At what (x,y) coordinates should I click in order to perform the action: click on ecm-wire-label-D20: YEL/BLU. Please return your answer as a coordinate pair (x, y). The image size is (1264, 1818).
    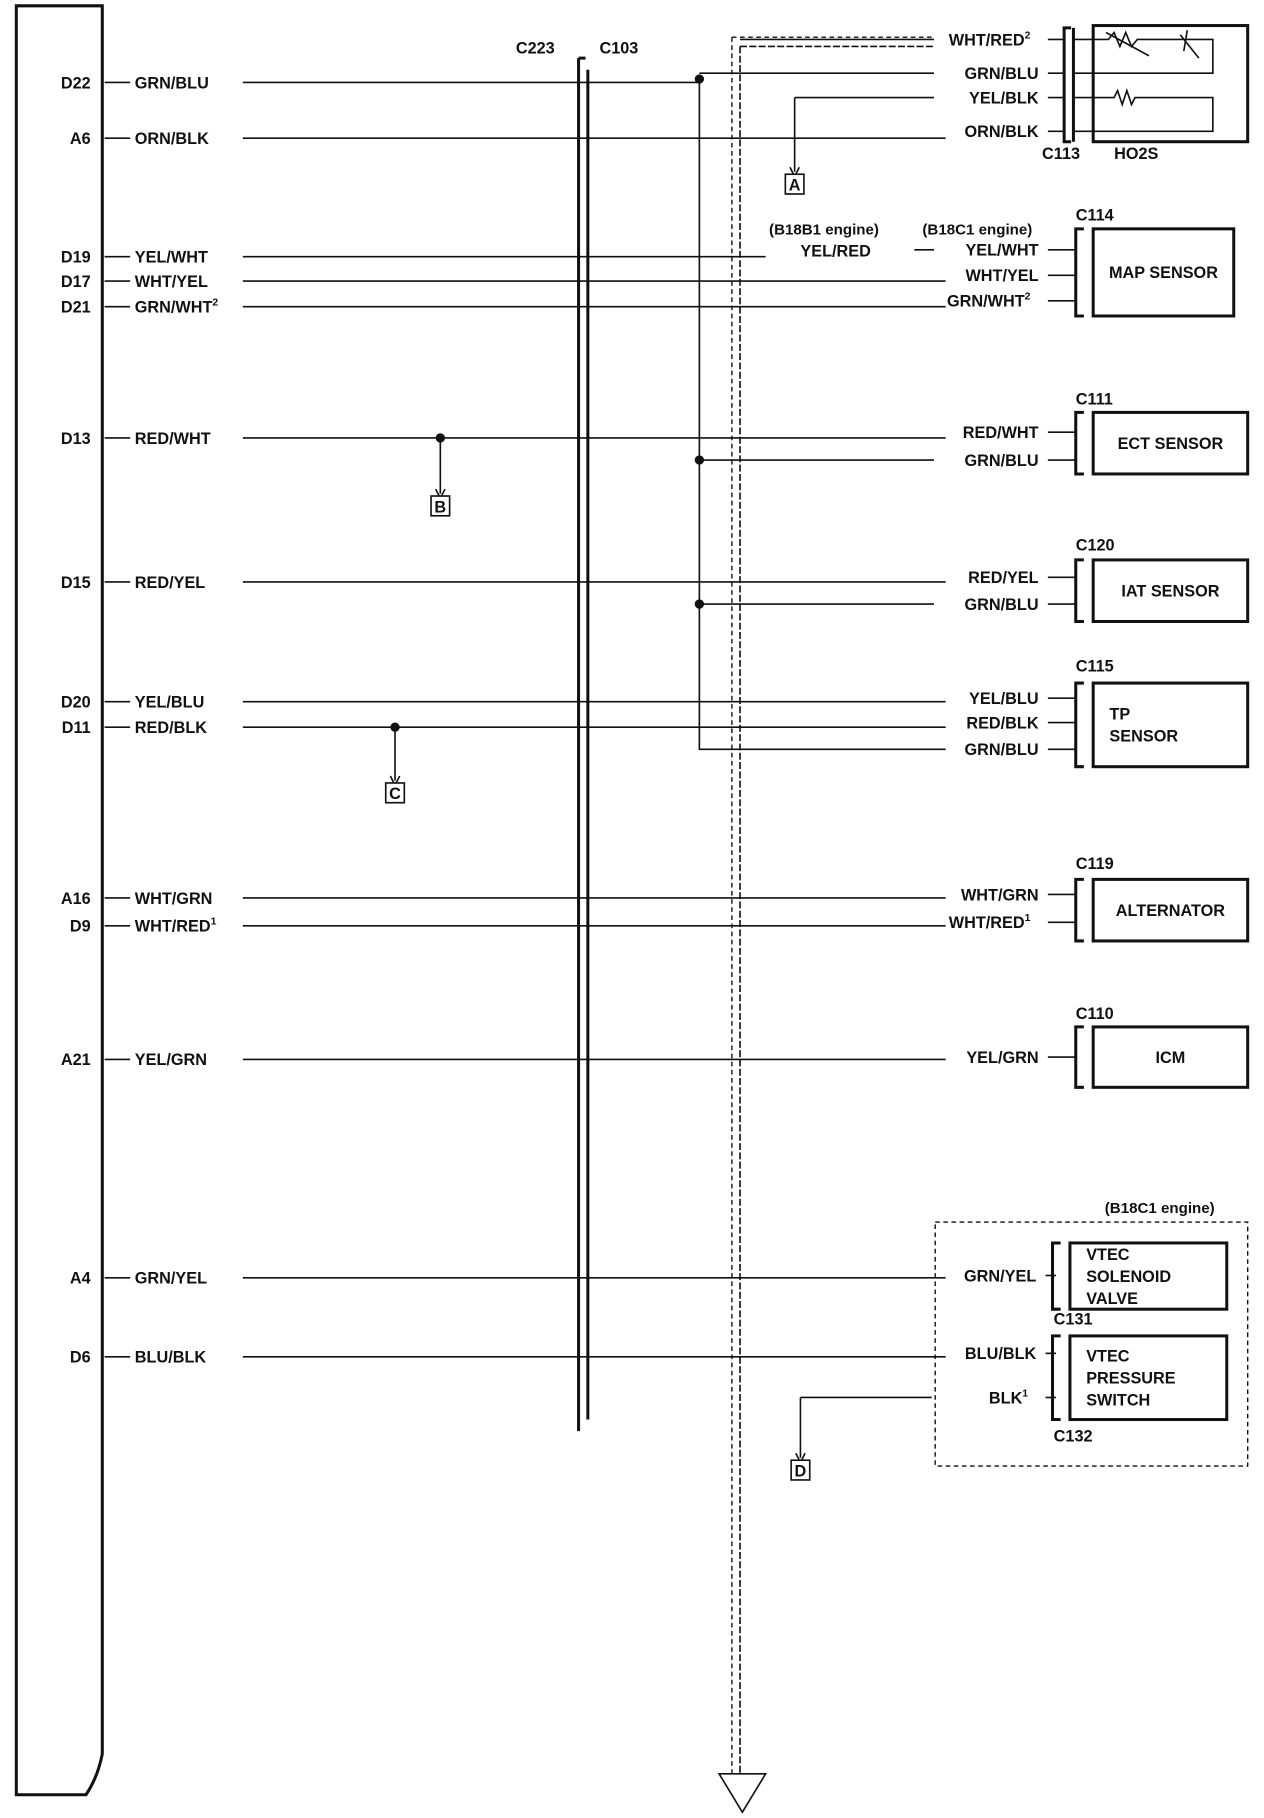
    Looking at the image, I should click on (170, 702).